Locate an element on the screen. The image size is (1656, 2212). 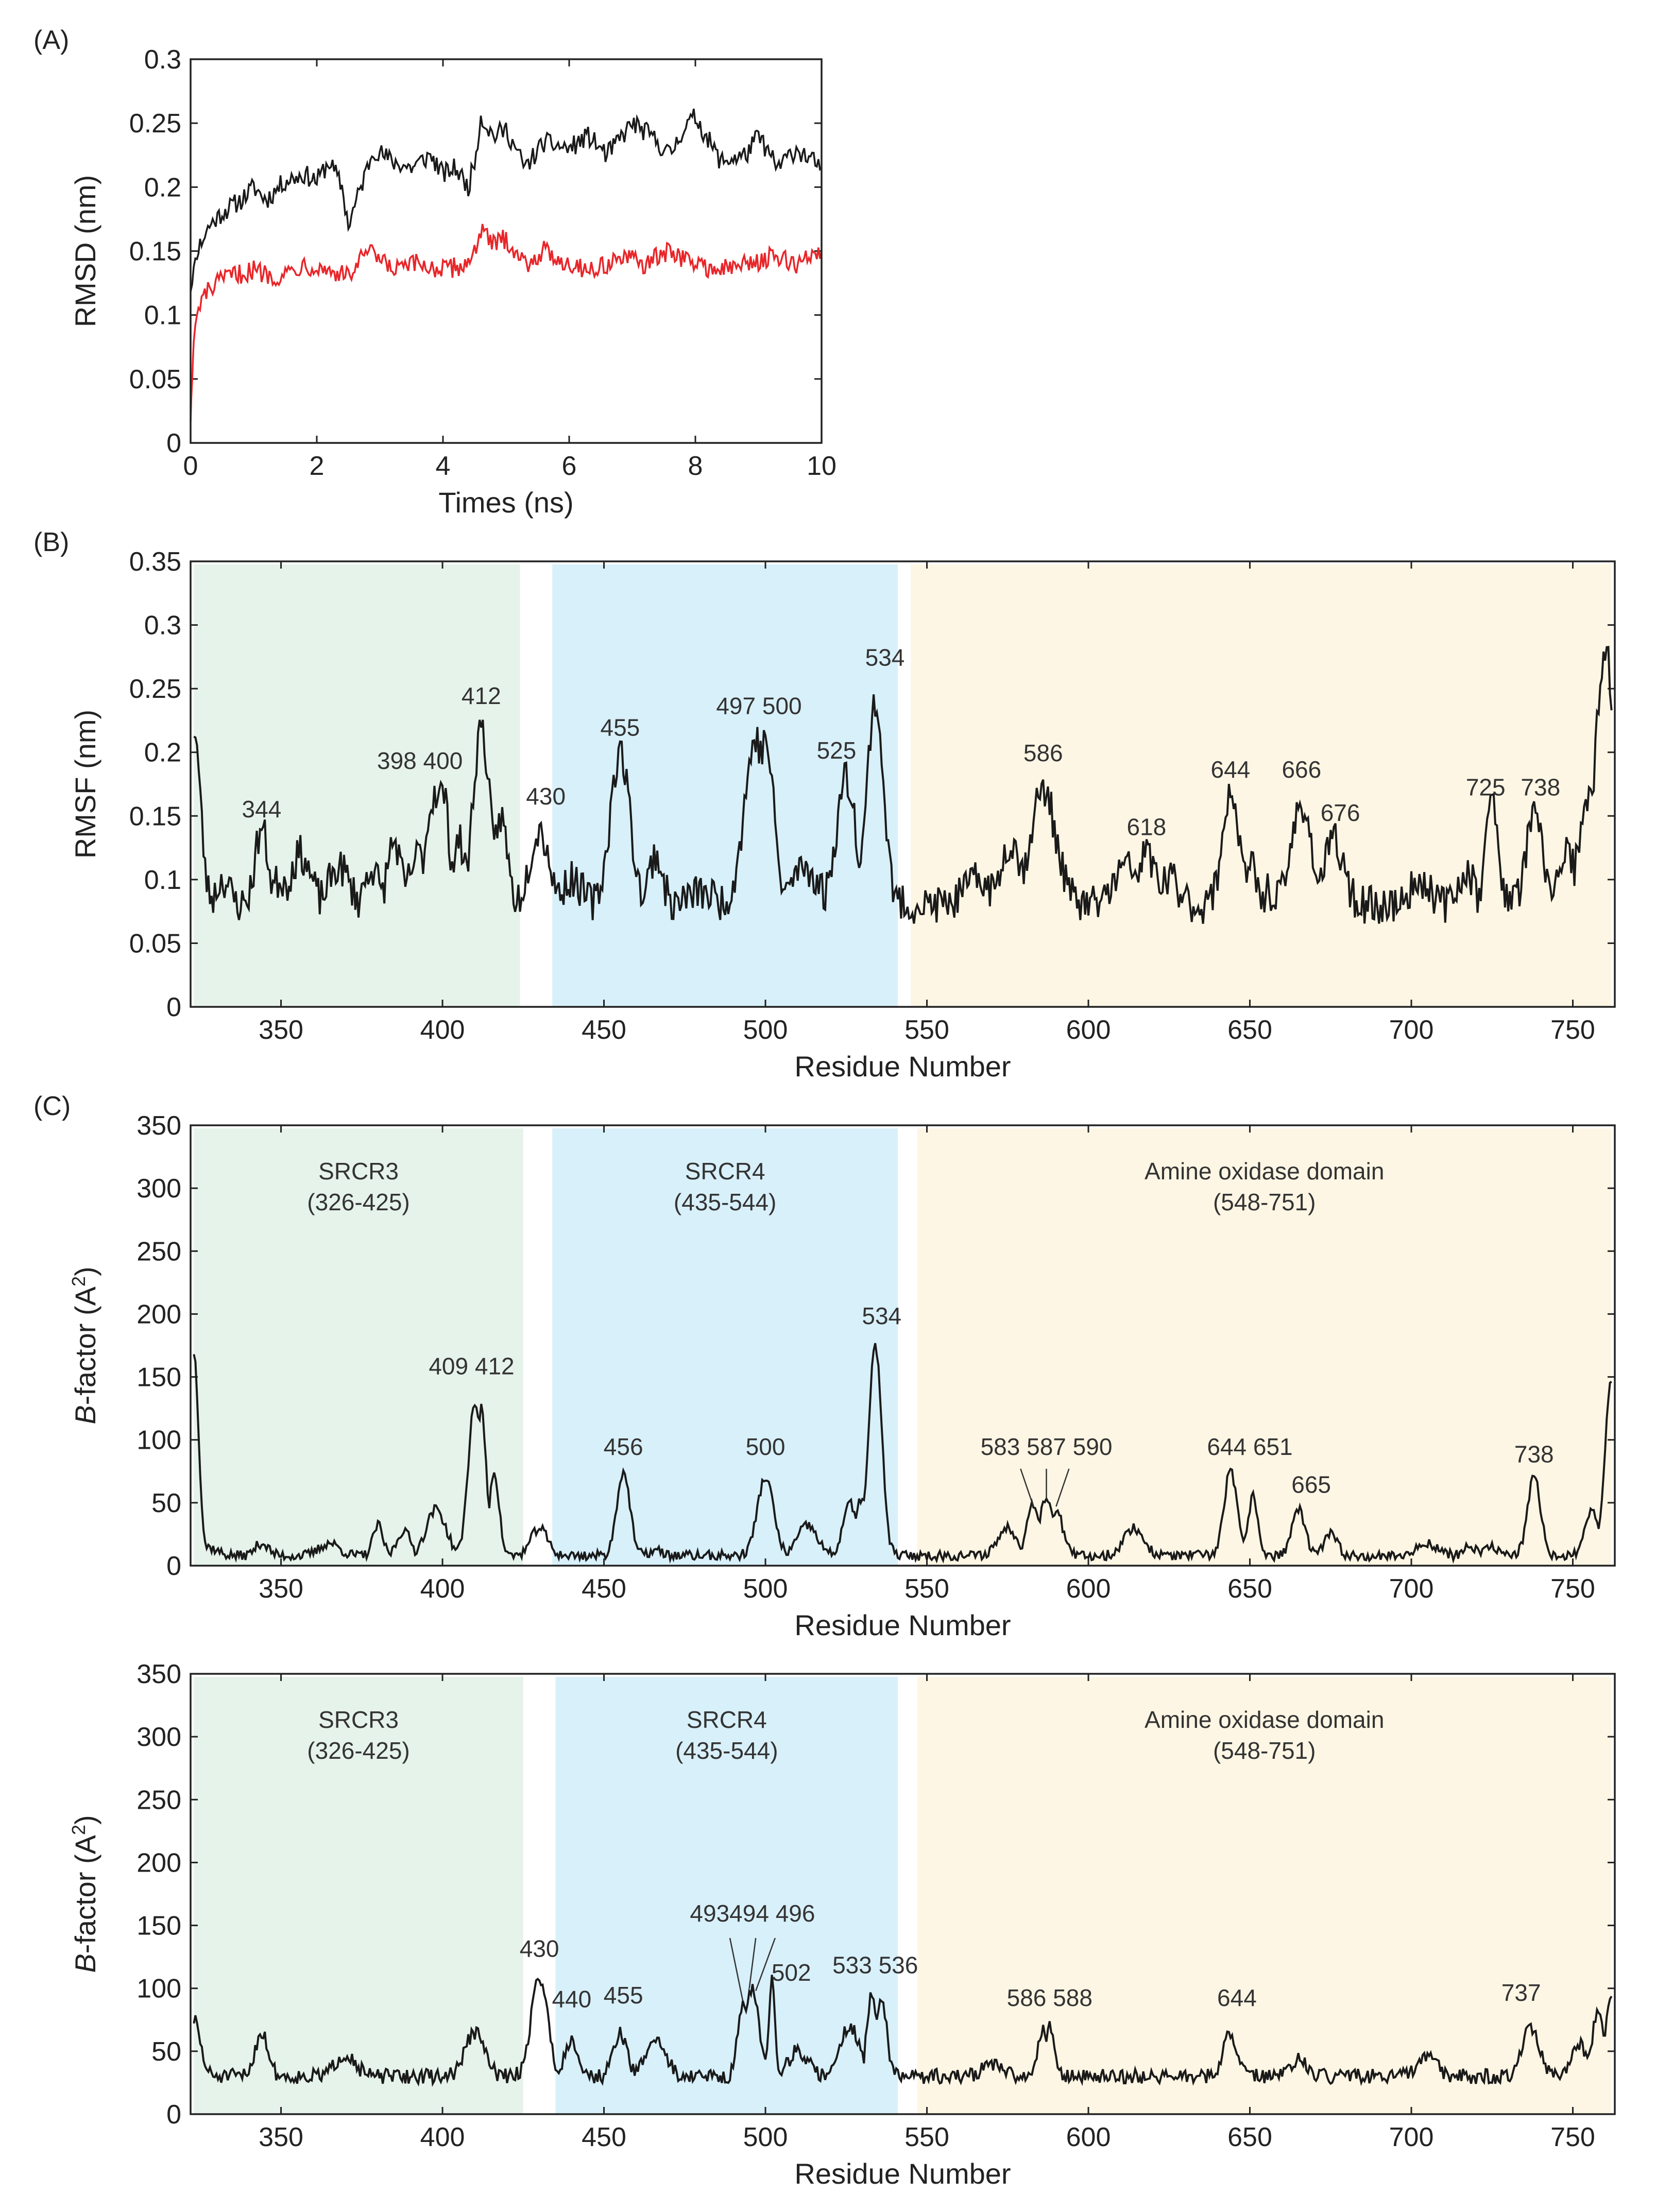
x-tick-label: 6 is located at coordinates (569, 466).